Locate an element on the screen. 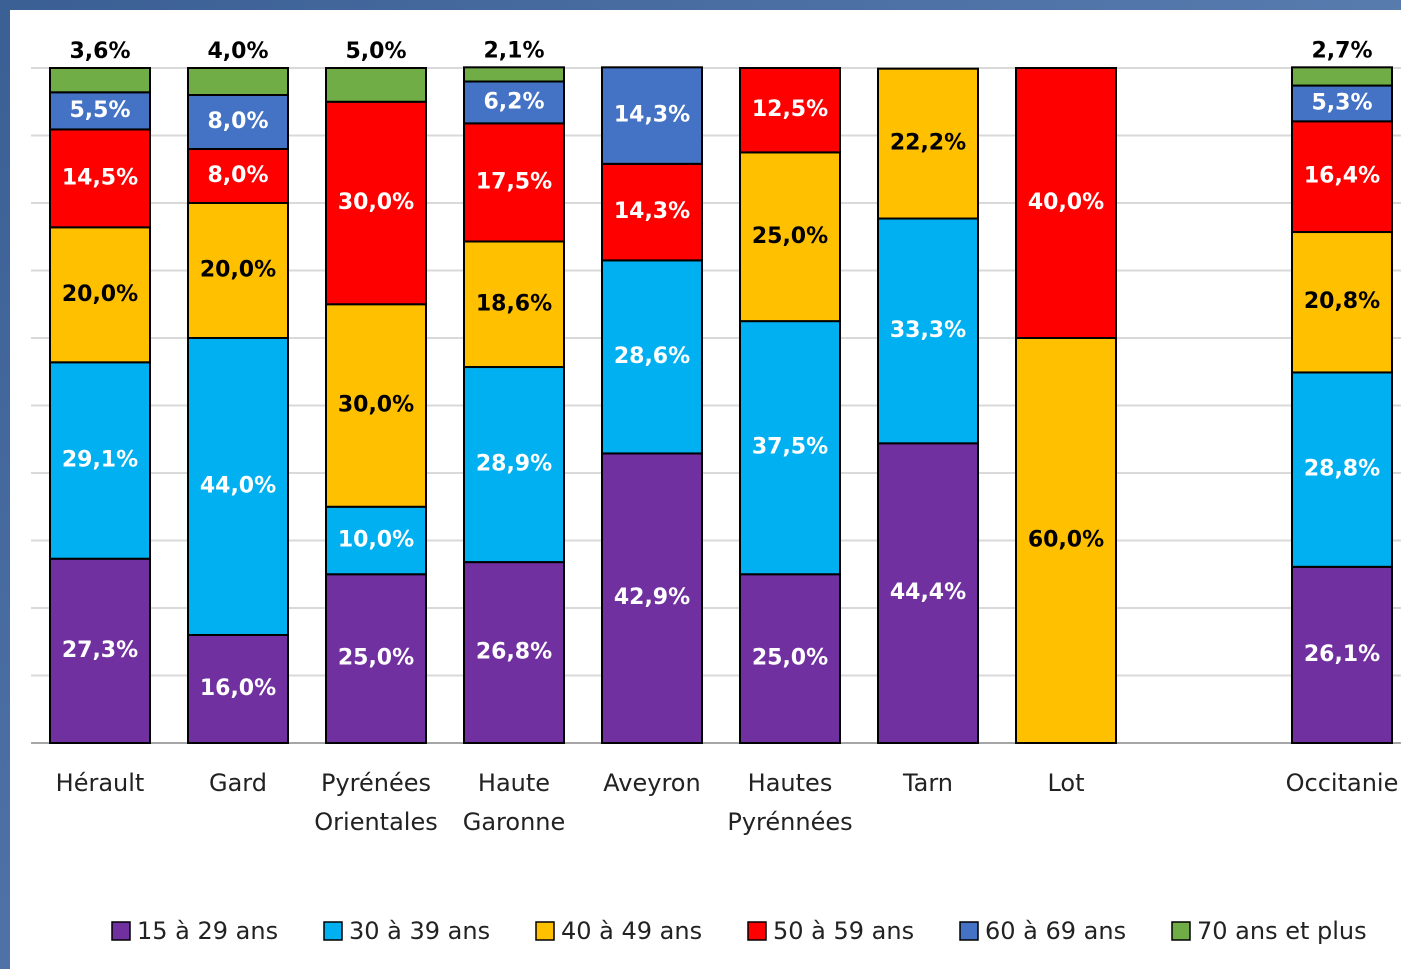  data-label: 10,0% is located at coordinates (376, 540).